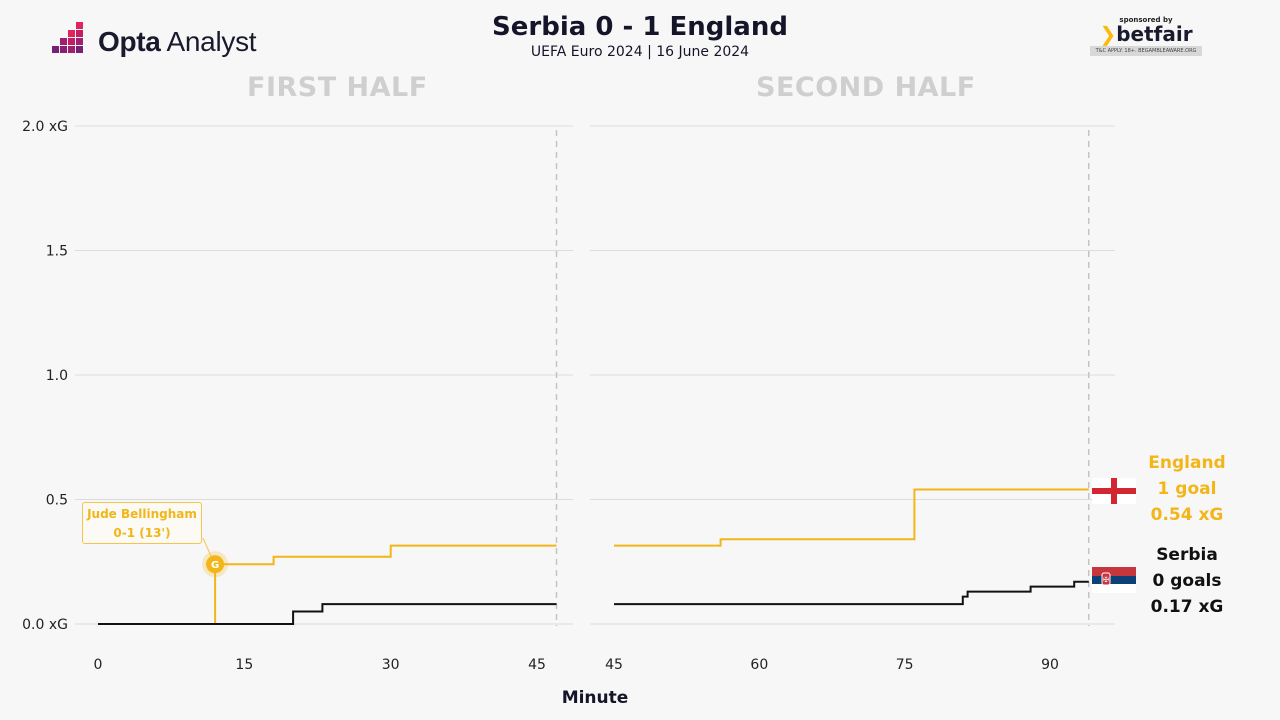 Image resolution: width=1280 pixels, height=720 pixels. What do you see at coordinates (1114, 491) in the screenshot?
I see `england-flag-icon` at bounding box center [1114, 491].